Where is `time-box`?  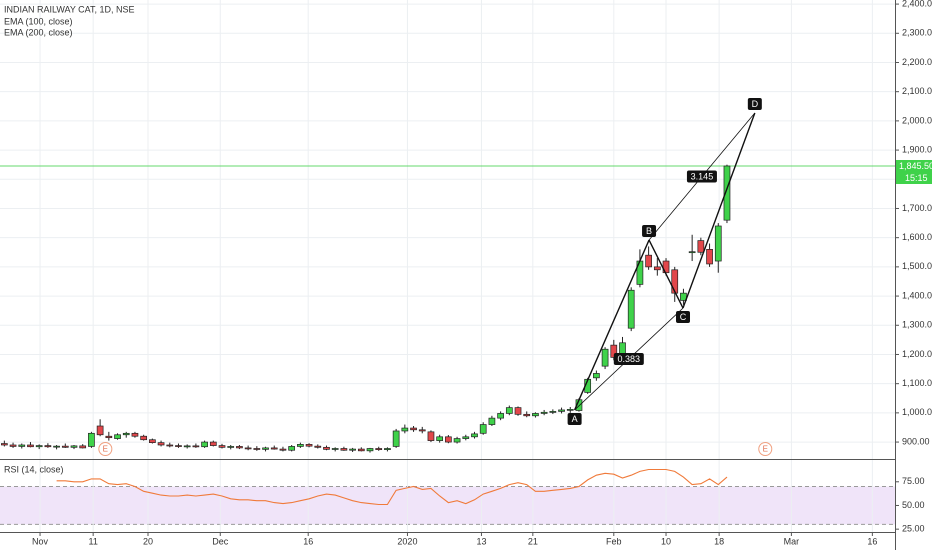 time-box is located at coordinates (914, 177).